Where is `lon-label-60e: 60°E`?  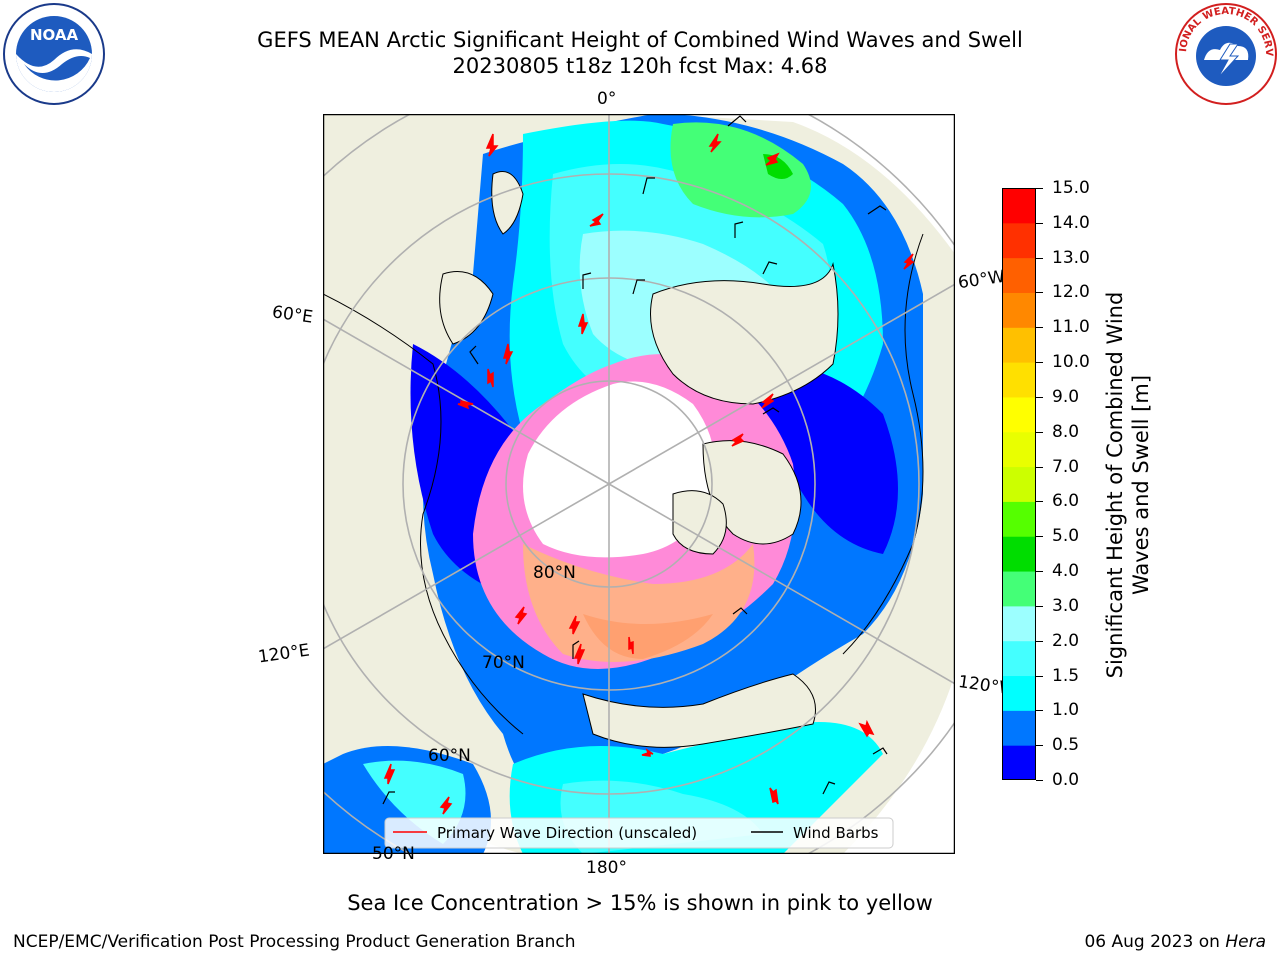
lon-label-60e: 60°E is located at coordinates (292, 315).